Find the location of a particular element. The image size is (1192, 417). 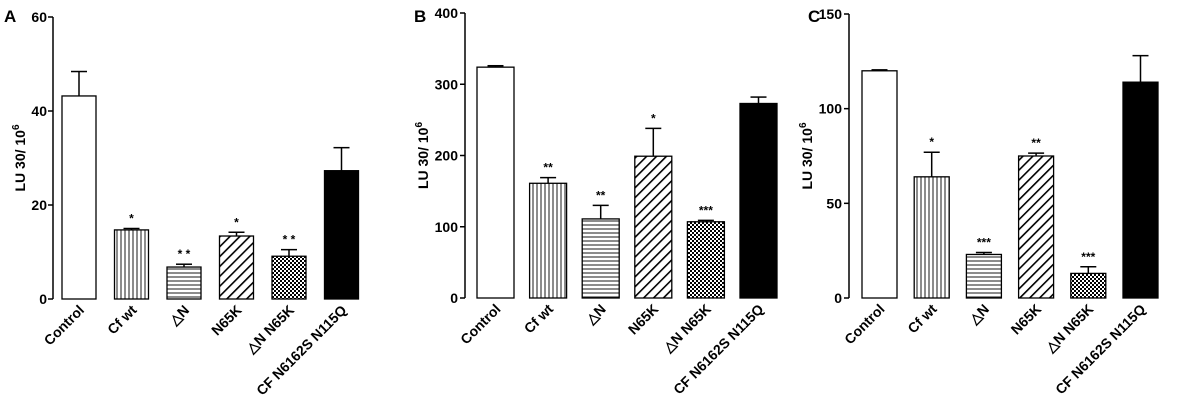

y-tick-label: 50 is located at coordinates (834, 203).